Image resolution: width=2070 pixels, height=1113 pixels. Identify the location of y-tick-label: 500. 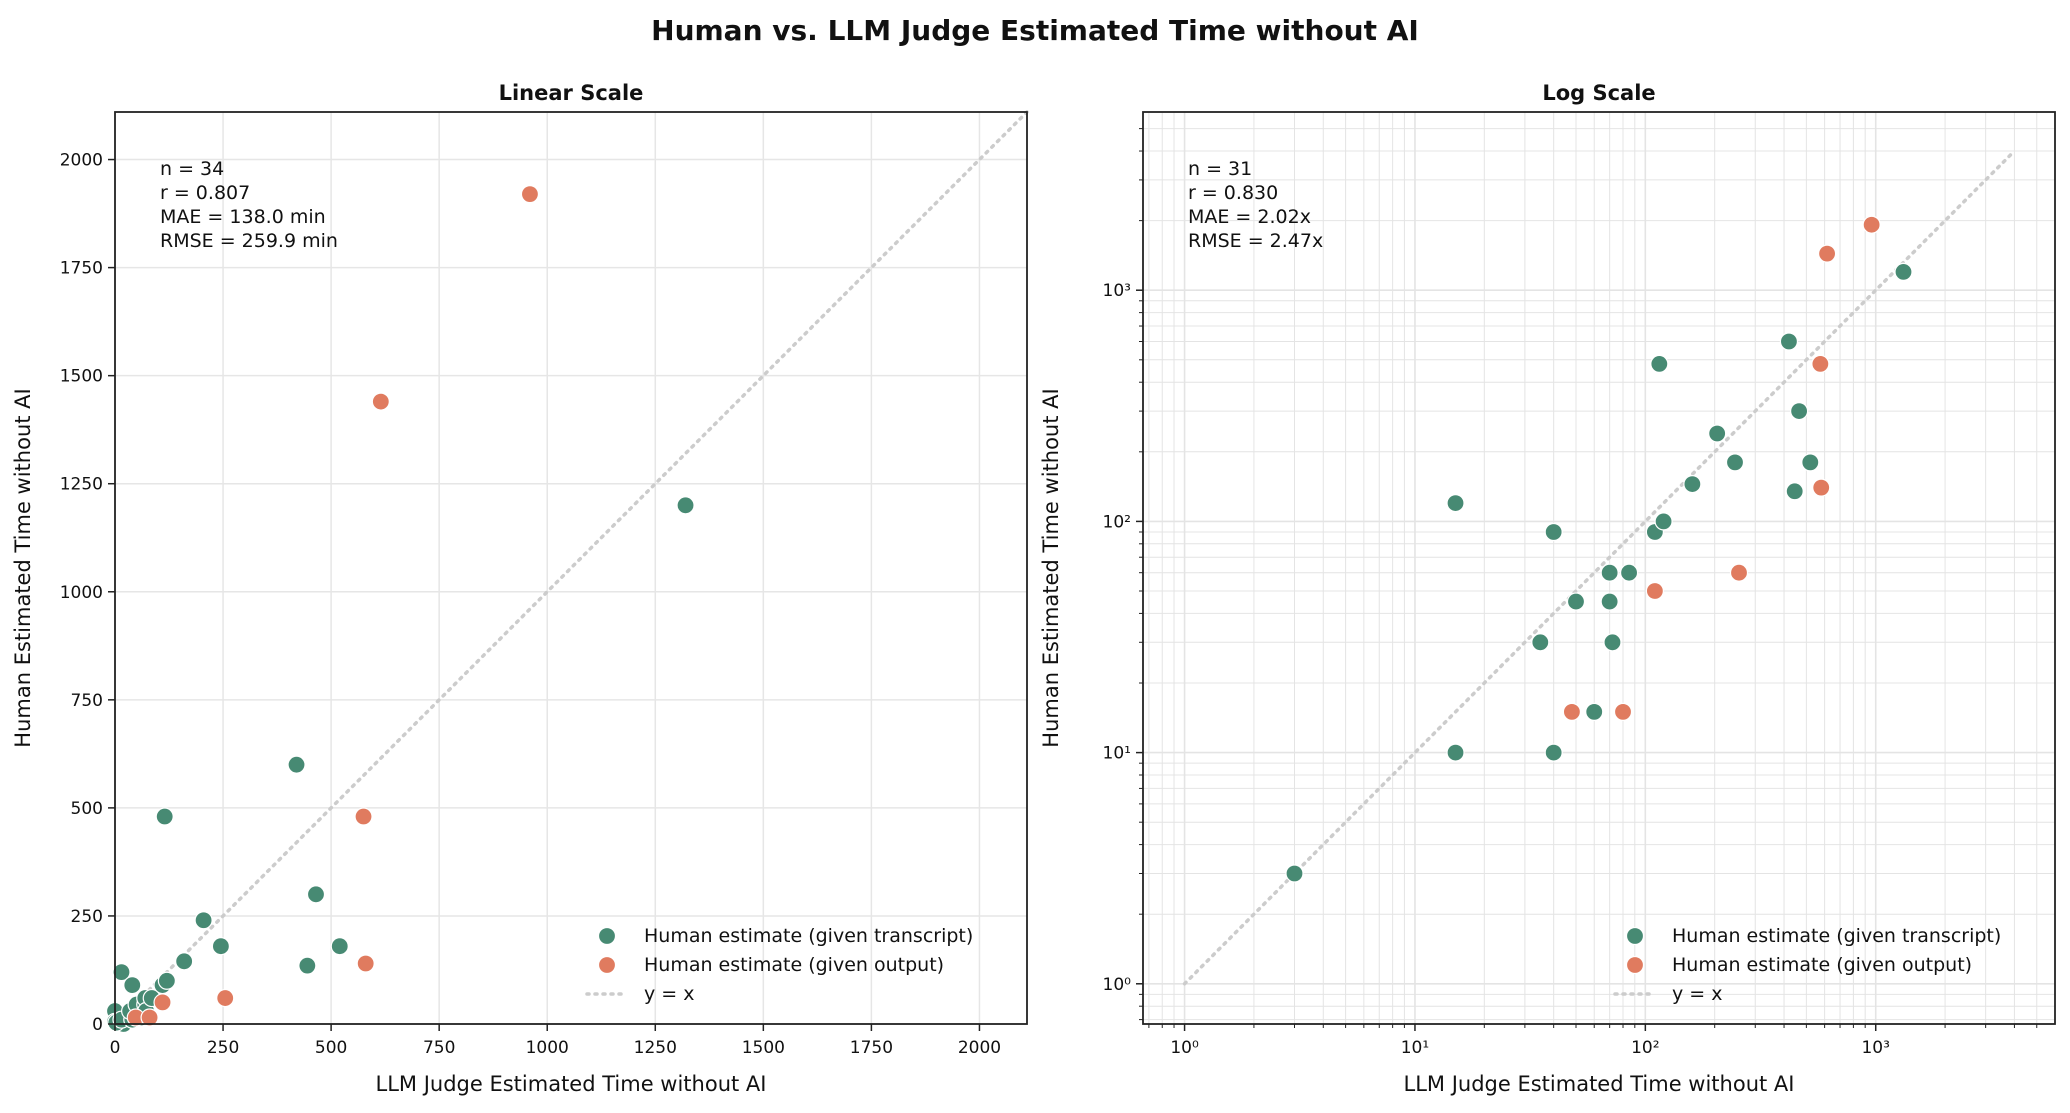
(87, 809).